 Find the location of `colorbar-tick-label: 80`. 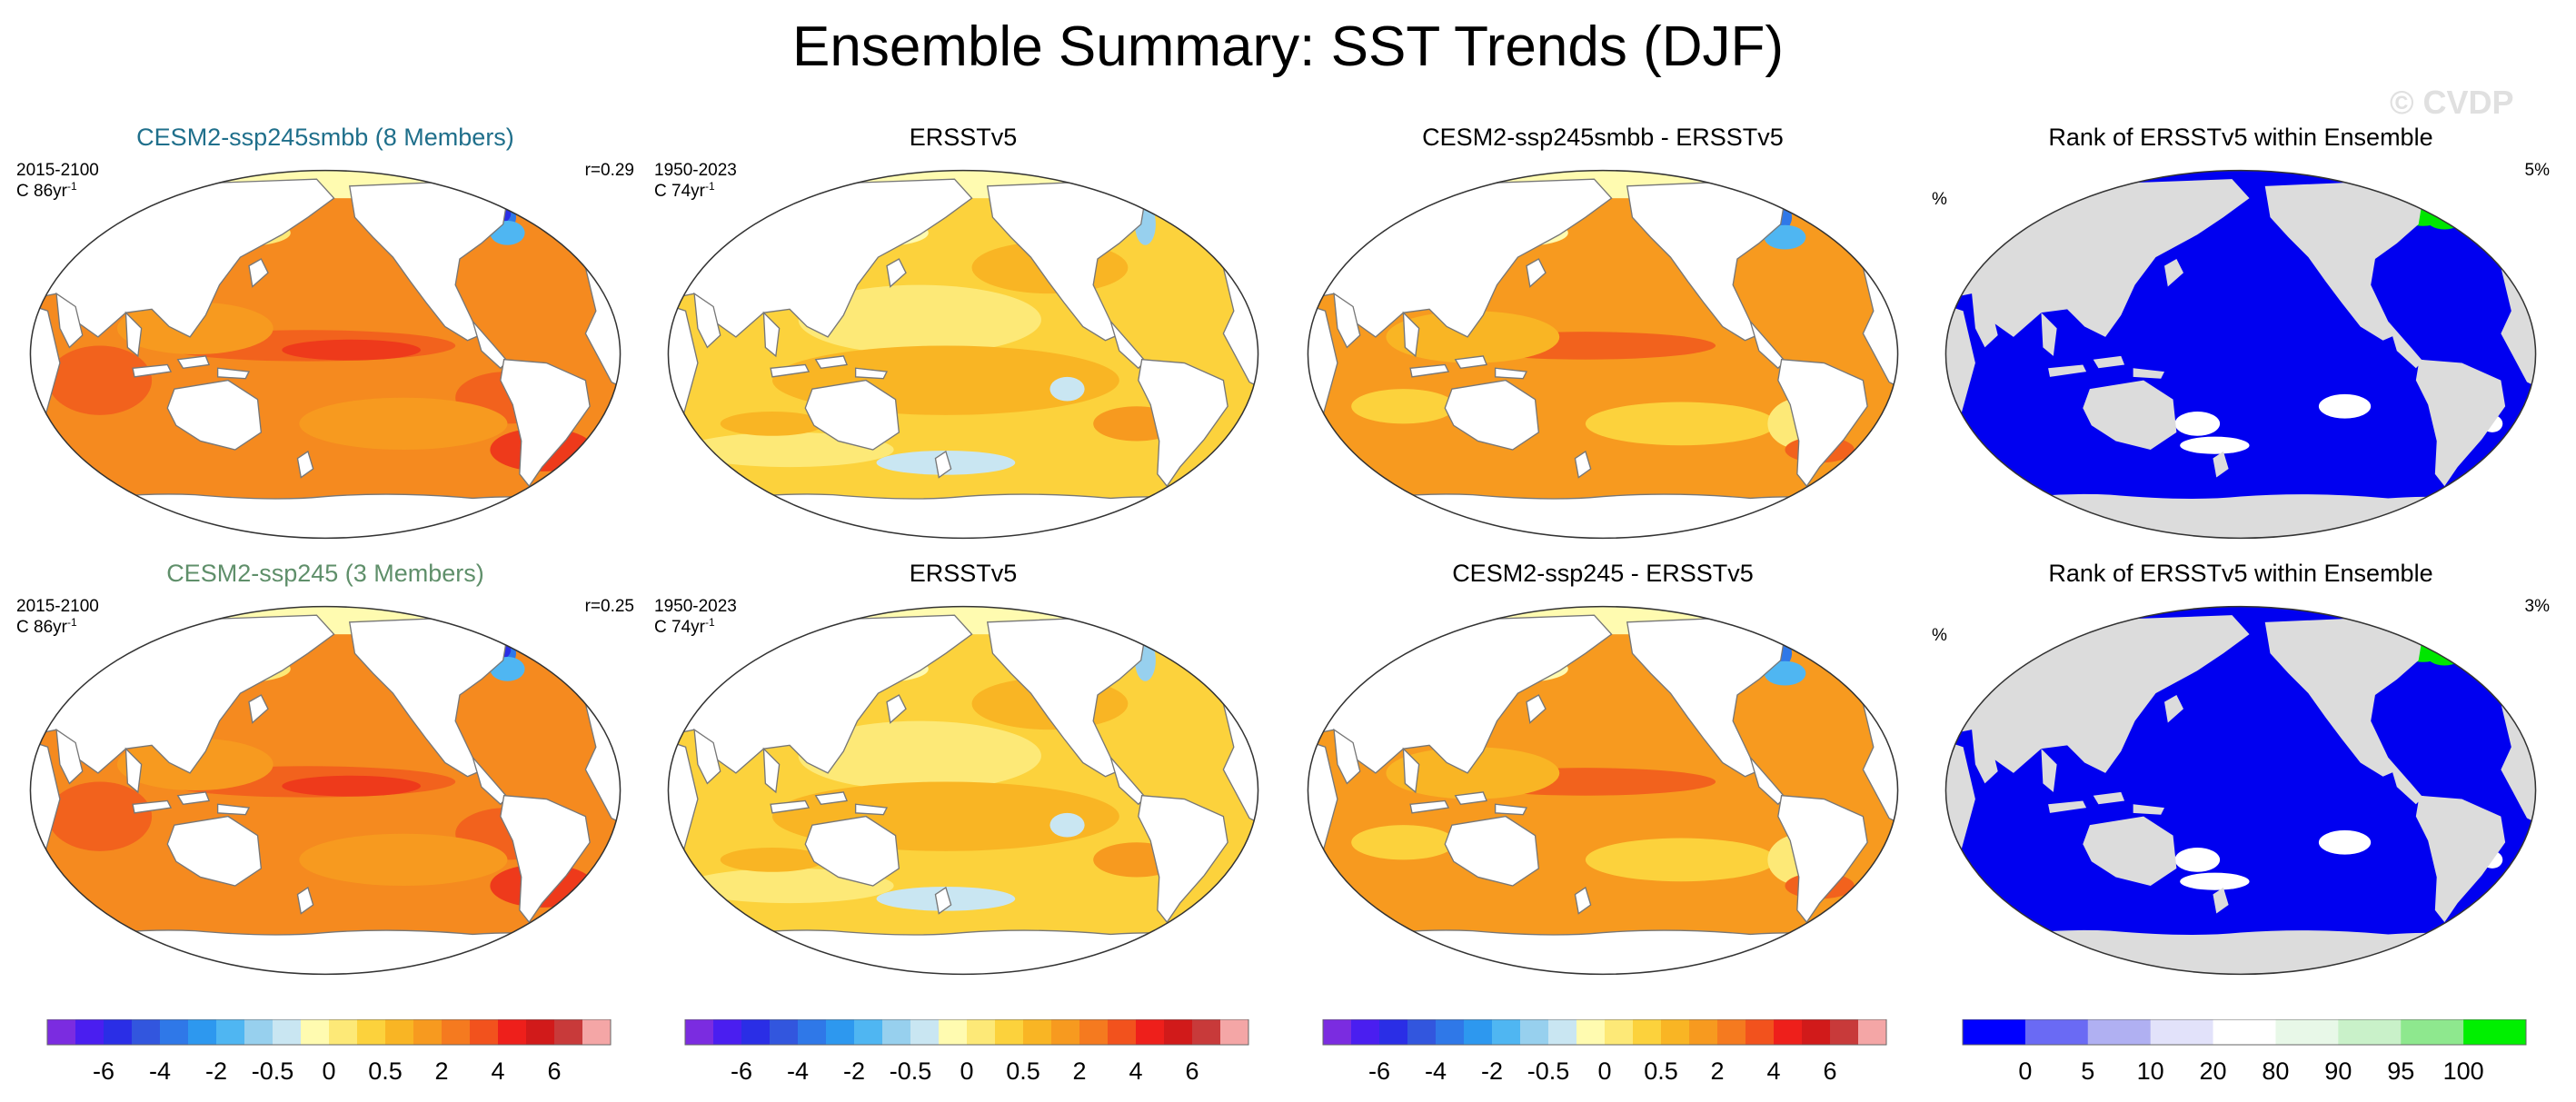

colorbar-tick-label: 80 is located at coordinates (2276, 1071).